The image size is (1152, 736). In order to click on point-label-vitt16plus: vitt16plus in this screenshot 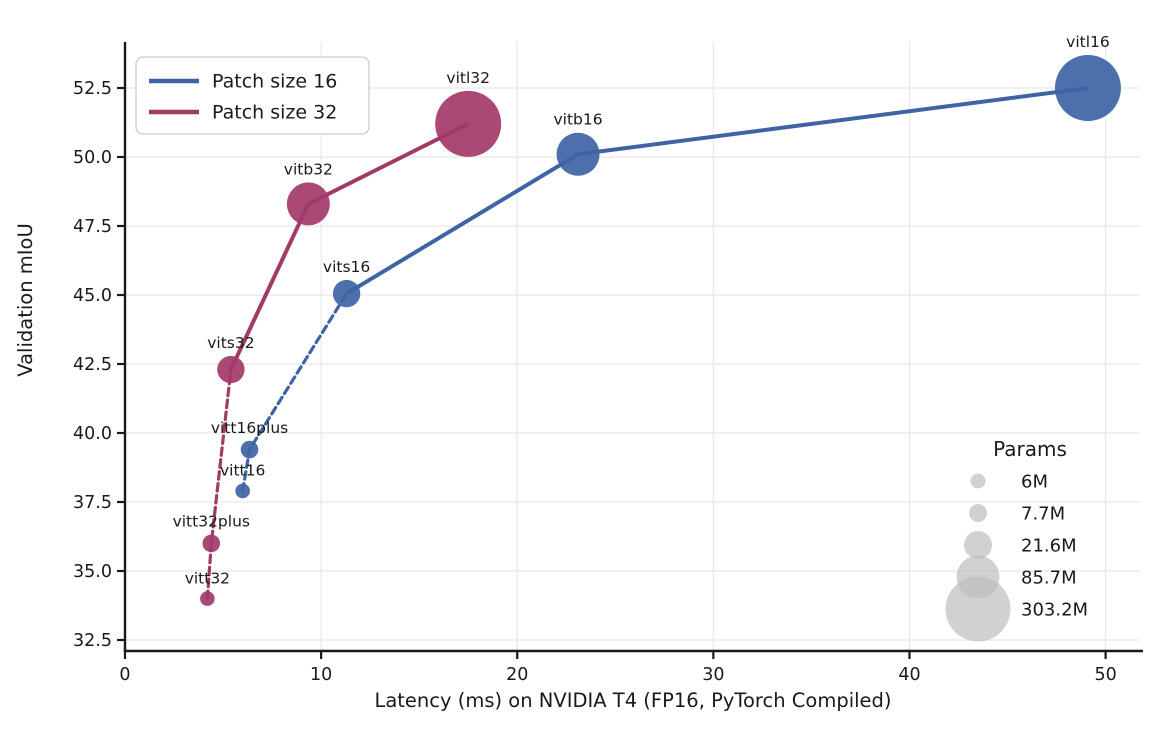, I will do `click(249, 428)`.